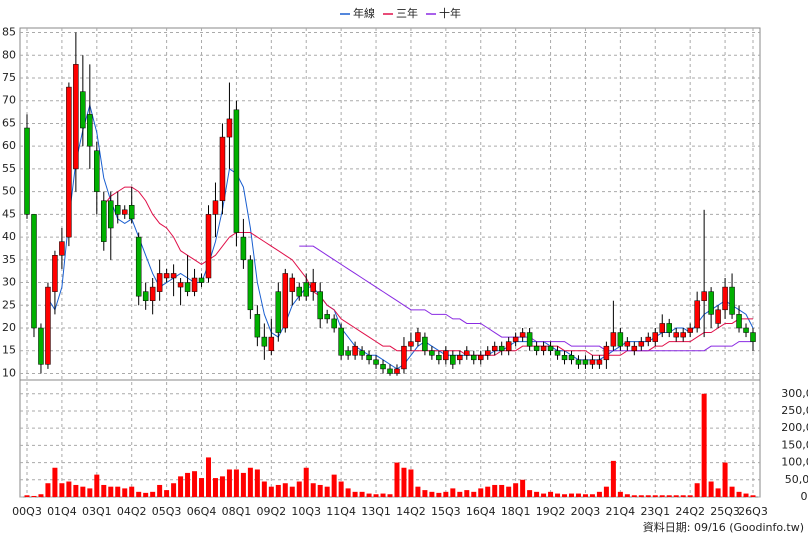 The image size is (808, 540). What do you see at coordinates (407, 13) in the screenshot?
I see `legend-label: 三年` at bounding box center [407, 13].